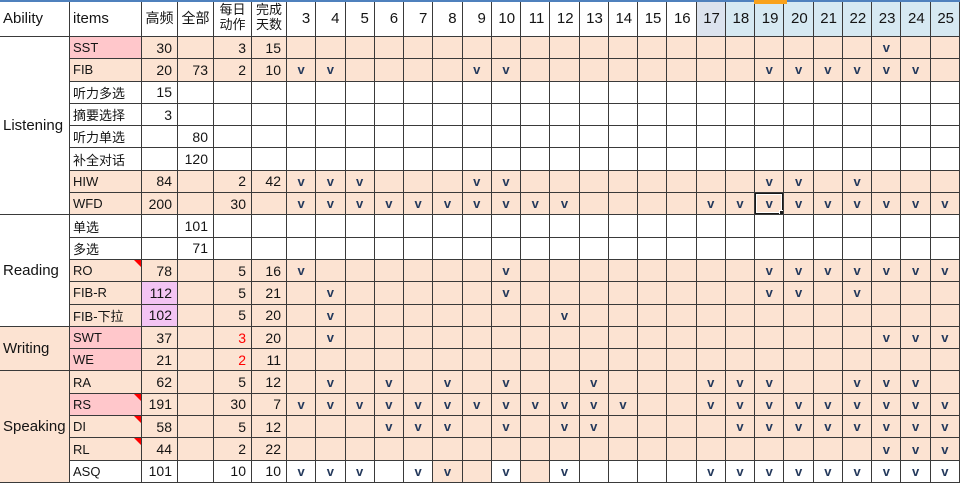 The image size is (960, 483). I want to click on item-cell-WFD: WFD, so click(106, 204).